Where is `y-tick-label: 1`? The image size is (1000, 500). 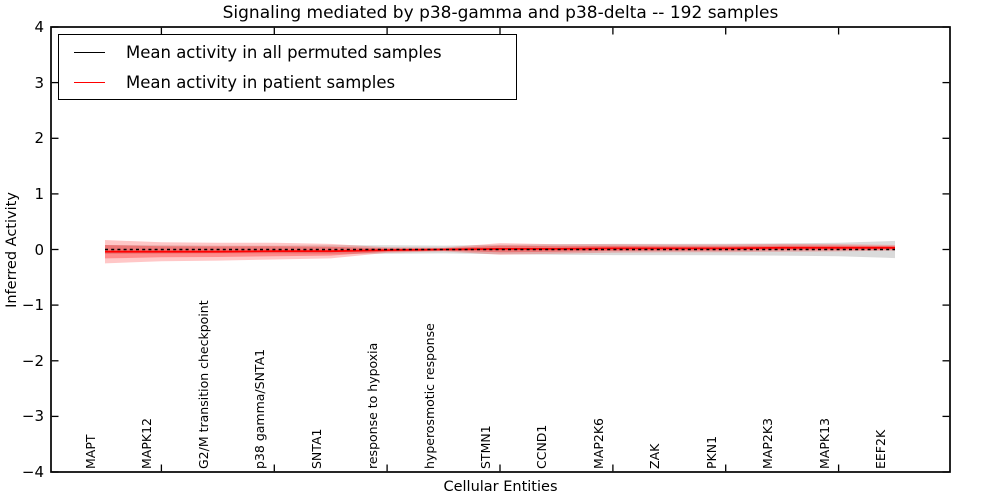
y-tick-label: 1 is located at coordinates (39, 193).